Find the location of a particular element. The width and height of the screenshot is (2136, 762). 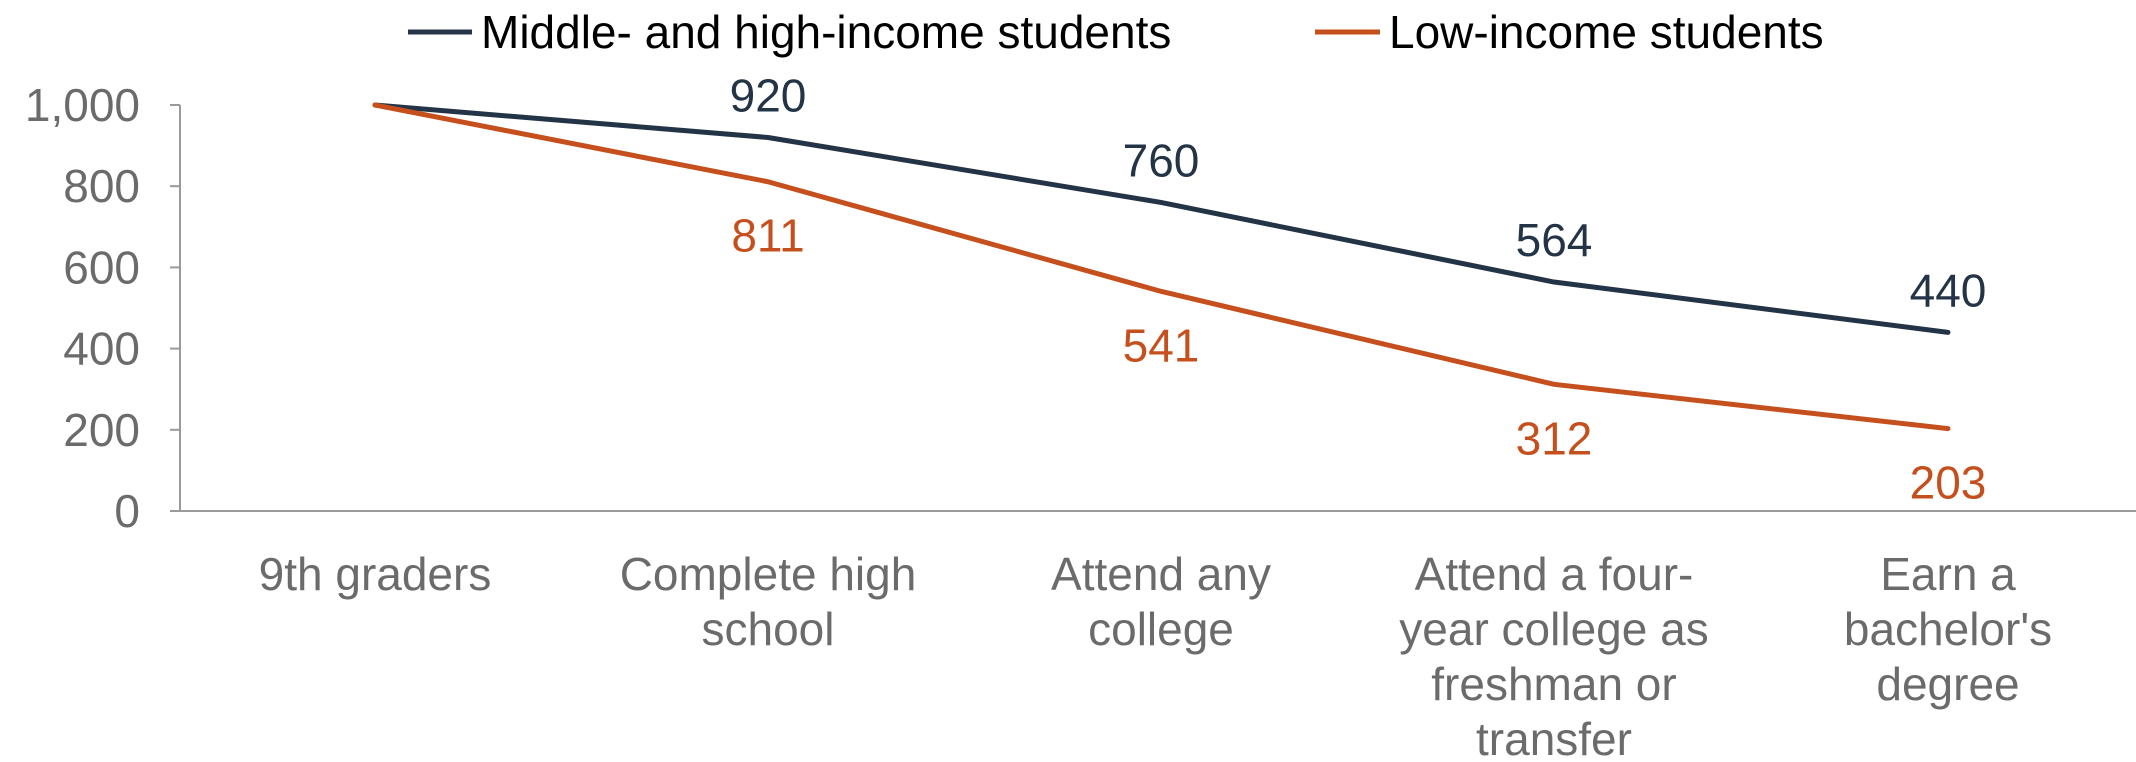

data-label-middle-high-income: 760 is located at coordinates (1161, 160).